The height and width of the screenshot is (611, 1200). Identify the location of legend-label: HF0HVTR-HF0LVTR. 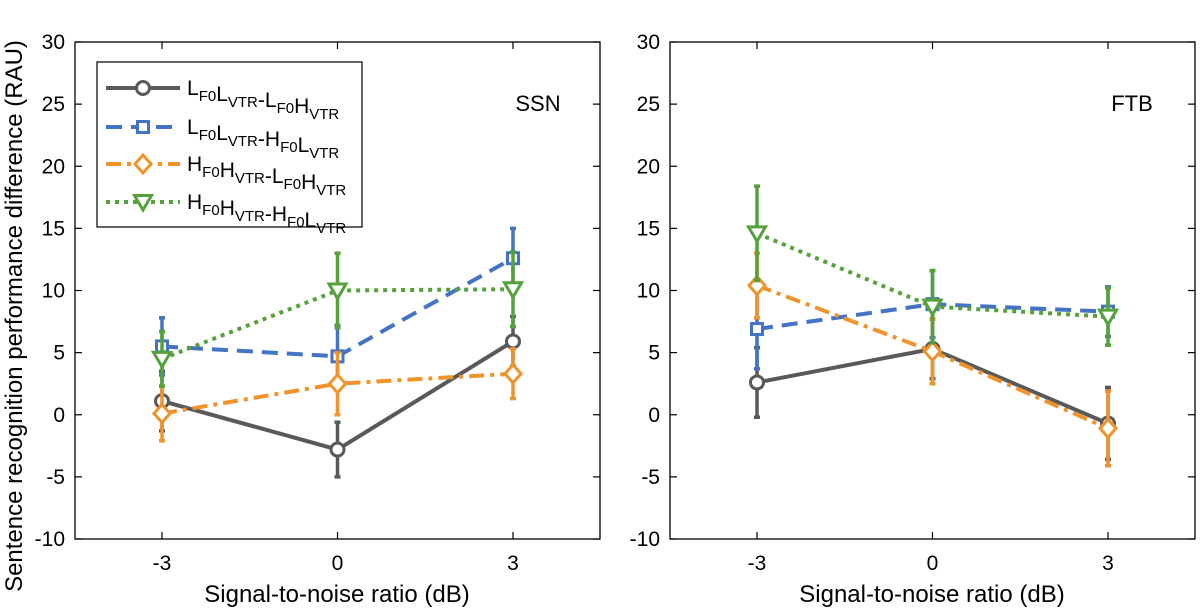
(266, 214).